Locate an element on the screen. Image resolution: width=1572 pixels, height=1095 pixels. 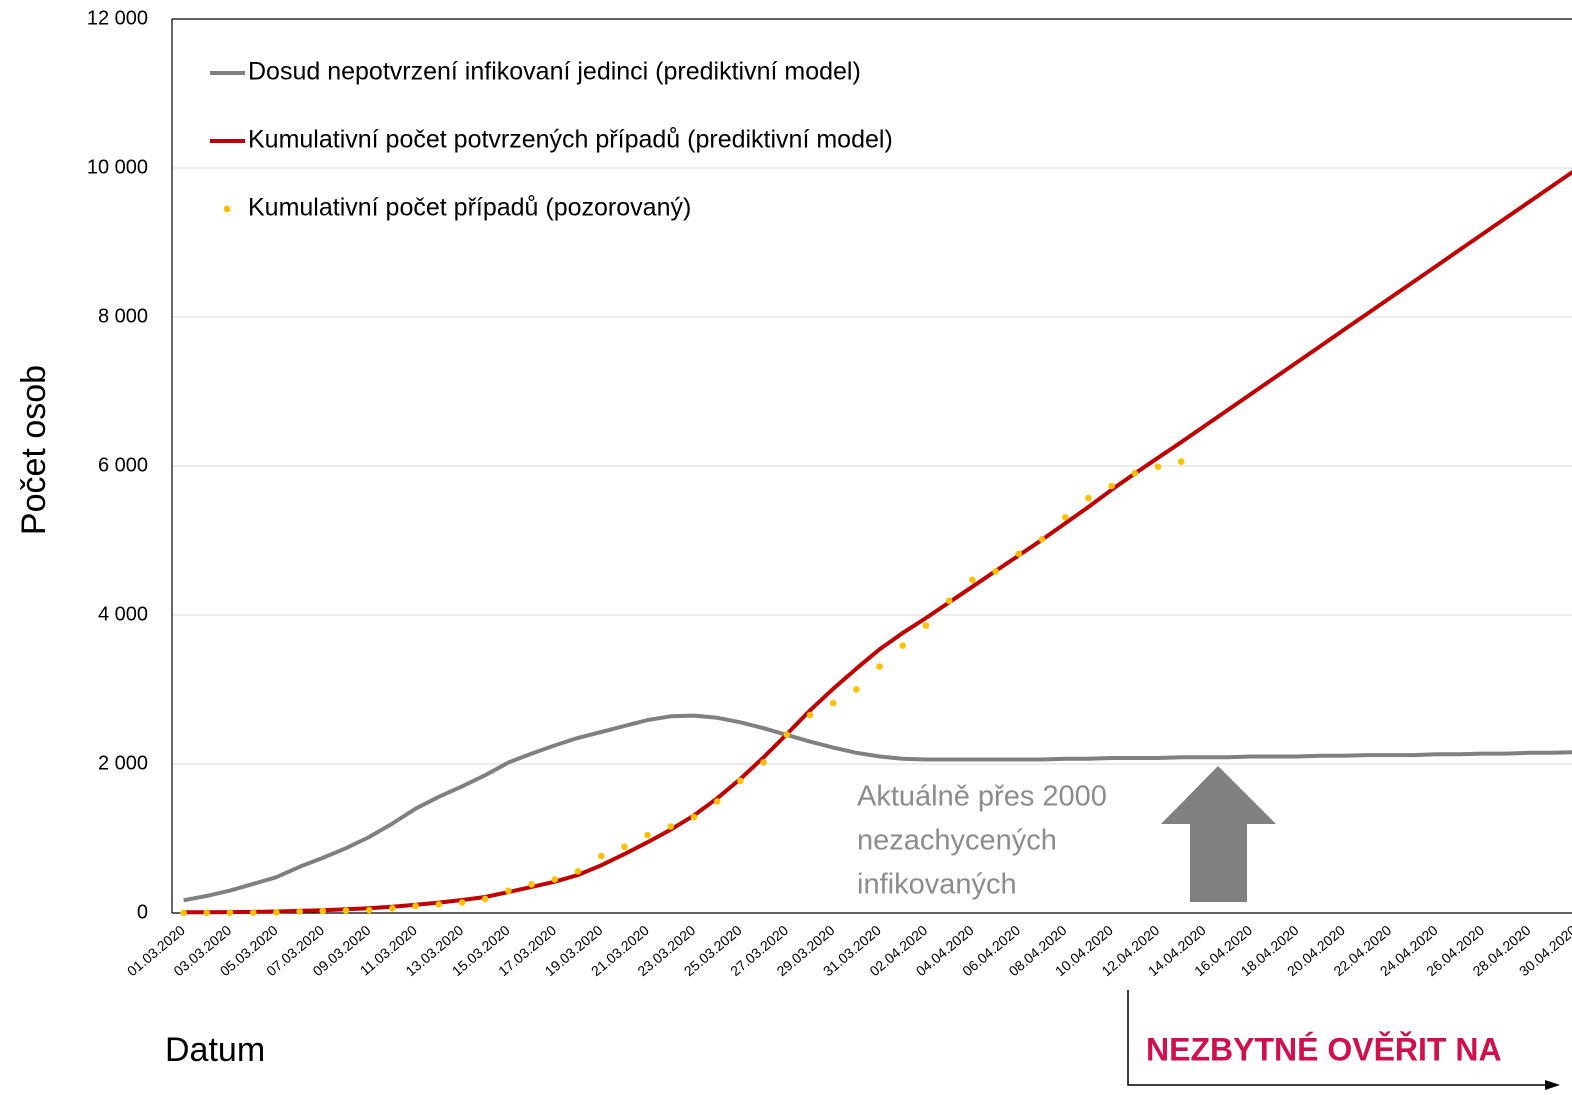
y-tick-label: 12 000 is located at coordinates (117, 18).